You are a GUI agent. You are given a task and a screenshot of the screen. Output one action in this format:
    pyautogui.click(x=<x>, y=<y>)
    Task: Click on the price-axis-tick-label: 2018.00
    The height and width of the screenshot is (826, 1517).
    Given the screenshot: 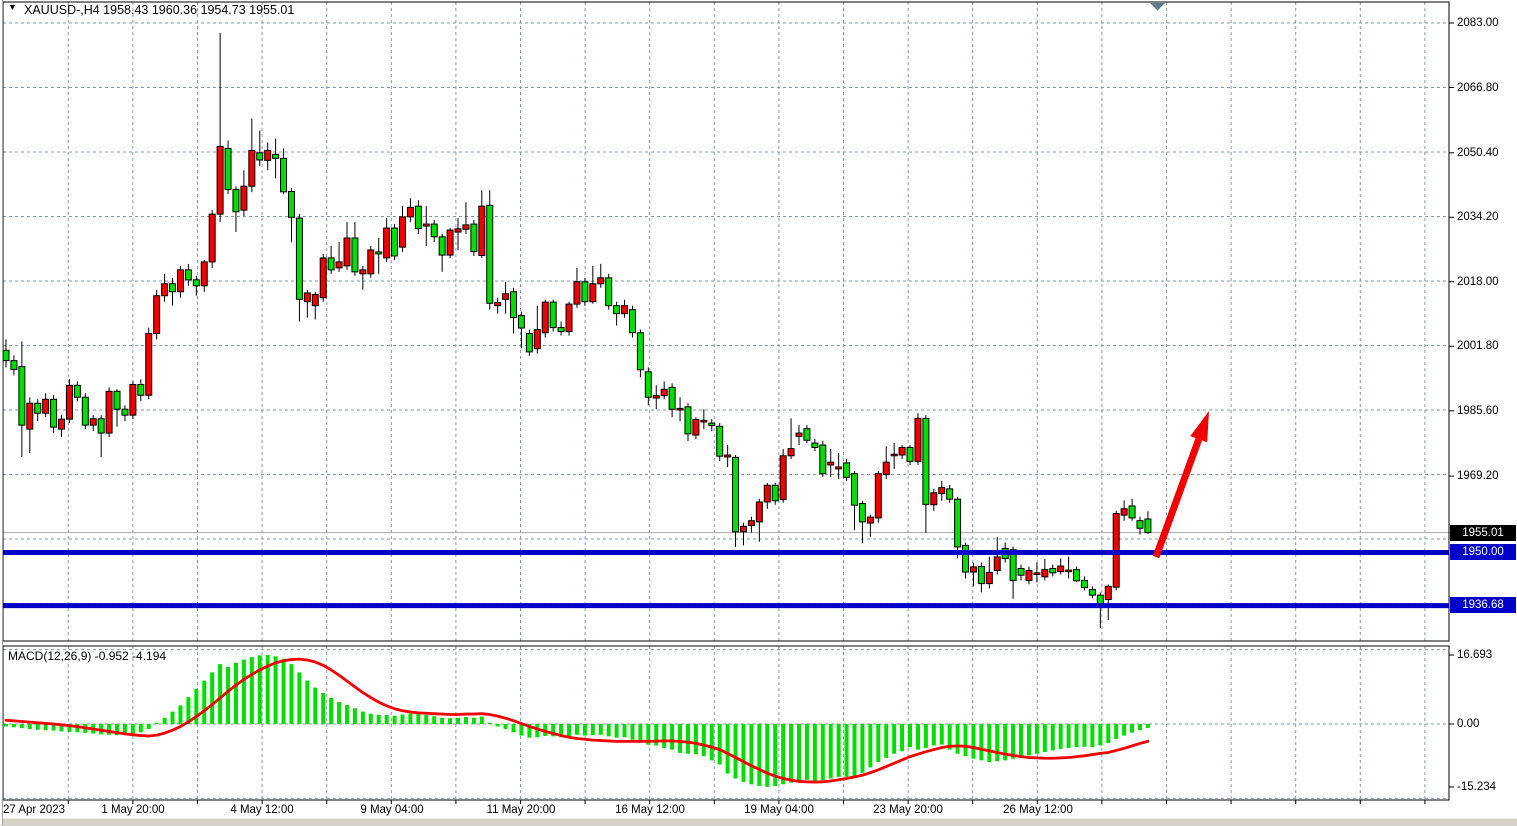 What is the action you would take?
    pyautogui.click(x=1478, y=281)
    